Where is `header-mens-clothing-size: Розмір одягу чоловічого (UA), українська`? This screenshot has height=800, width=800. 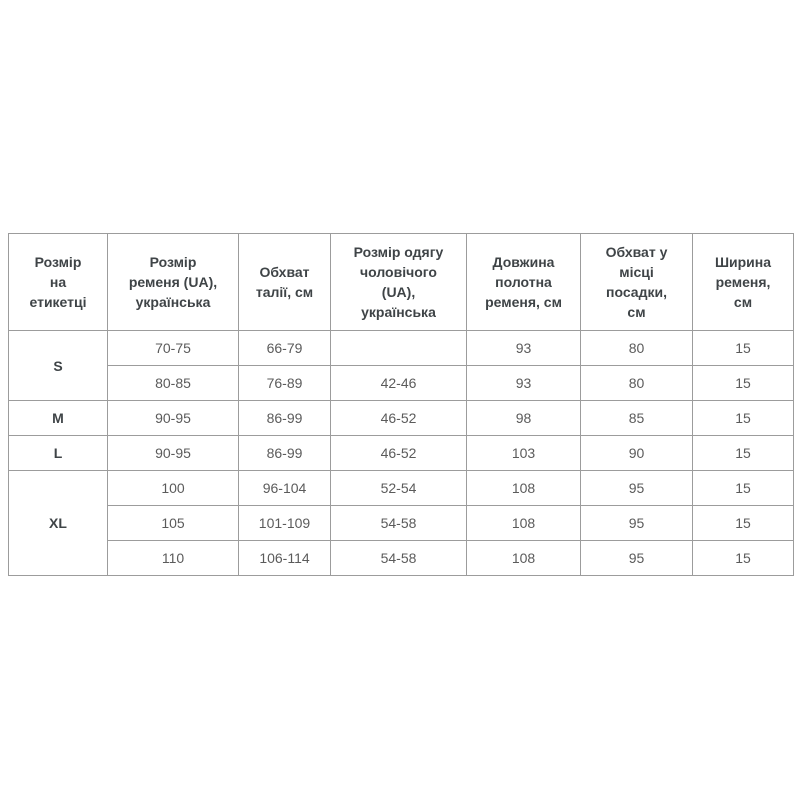
header-mens-clothing-size: Розмір одягу чоловічого (UA), українська is located at coordinates (398, 282).